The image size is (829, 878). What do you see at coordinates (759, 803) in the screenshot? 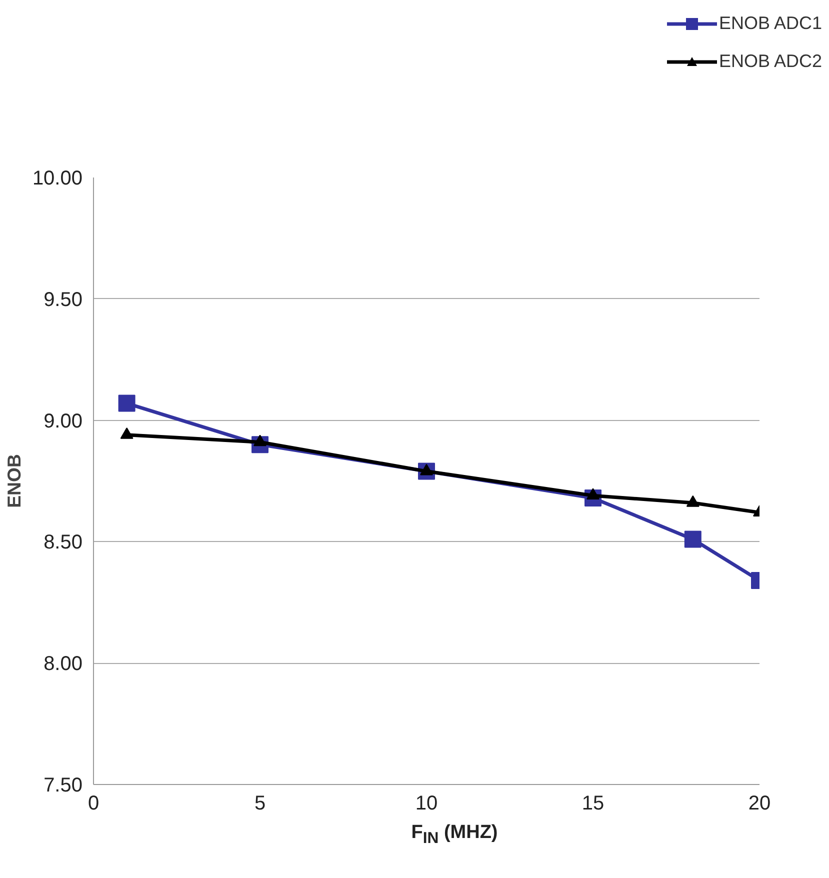
I see `x-tick-label: 20` at bounding box center [759, 803].